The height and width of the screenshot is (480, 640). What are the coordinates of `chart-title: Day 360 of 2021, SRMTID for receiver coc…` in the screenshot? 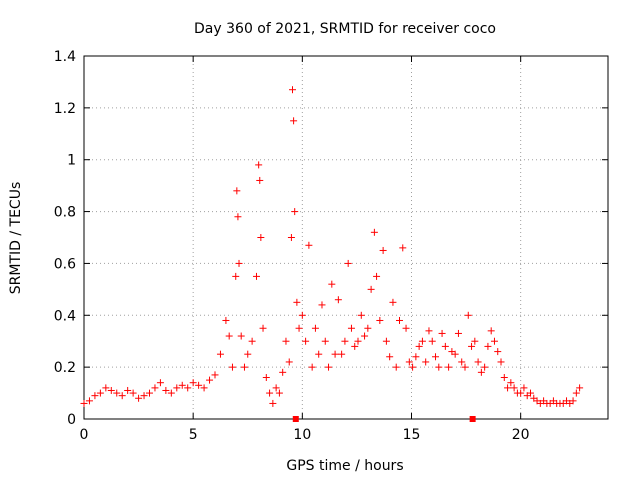 It's located at (345, 29).